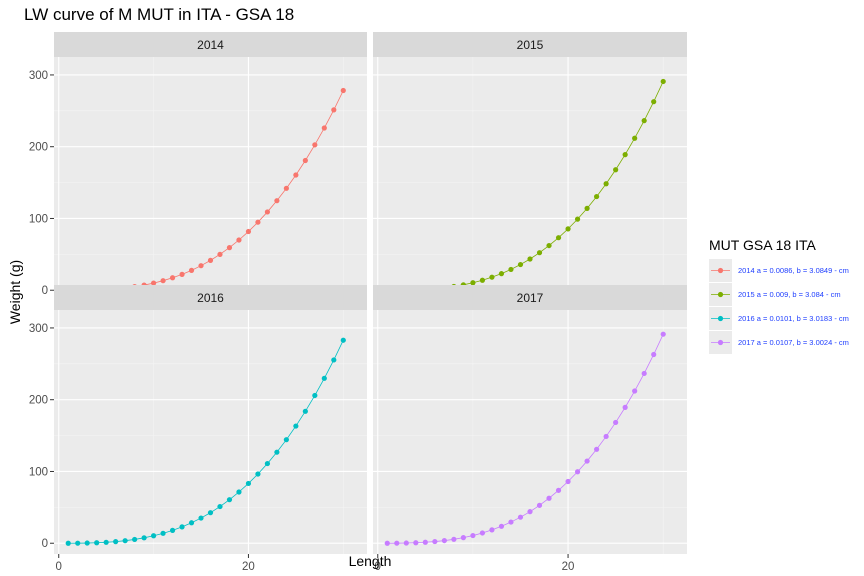 The height and width of the screenshot is (576, 864). What do you see at coordinates (159, 14) in the screenshot?
I see `chart-title: LW curve of M MUT in ITA - GSA 18` at bounding box center [159, 14].